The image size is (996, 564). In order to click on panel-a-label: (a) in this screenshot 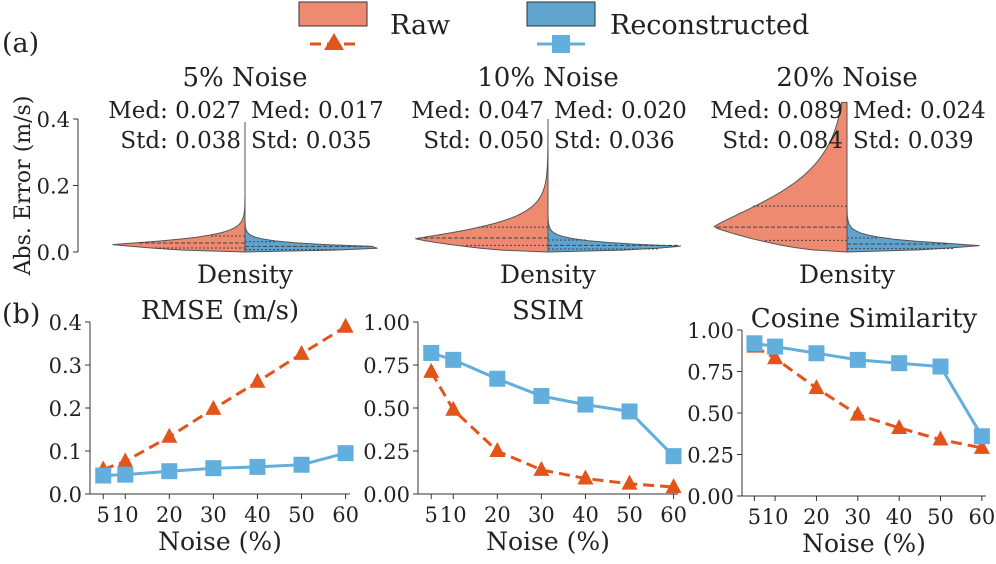, I will do `click(20, 43)`.